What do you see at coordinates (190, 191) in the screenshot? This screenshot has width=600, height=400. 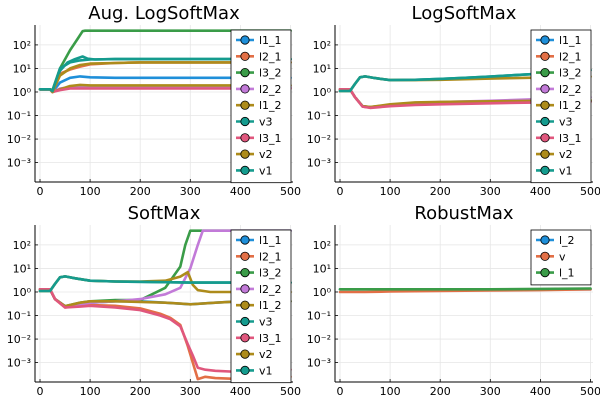 I see `x-tick-label: 300` at bounding box center [190, 191].